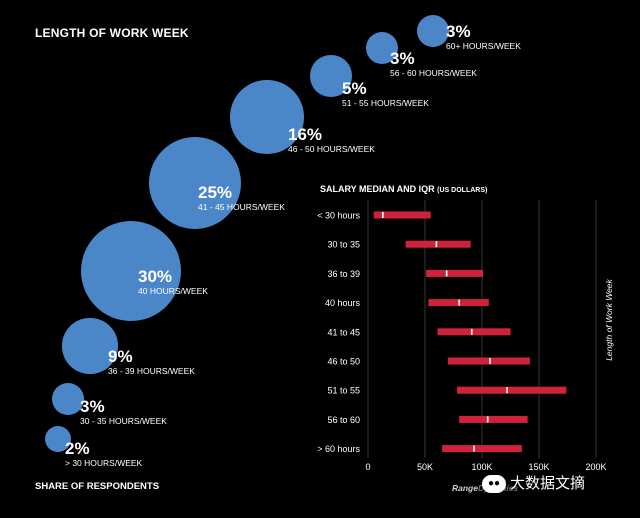 The height and width of the screenshot is (518, 640). I want to click on bubble-percent-2: 9%, so click(120, 356).